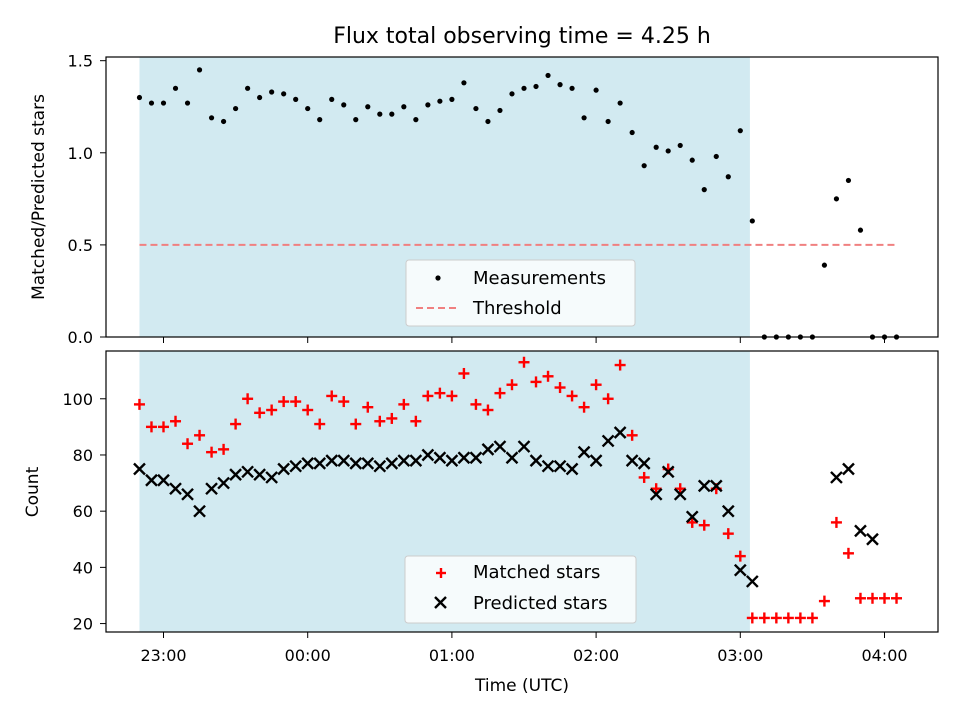 The width and height of the screenshot is (960, 725). Describe the element at coordinates (540, 603) in the screenshot. I see `legend-predicted-label: Predicted stars` at that location.